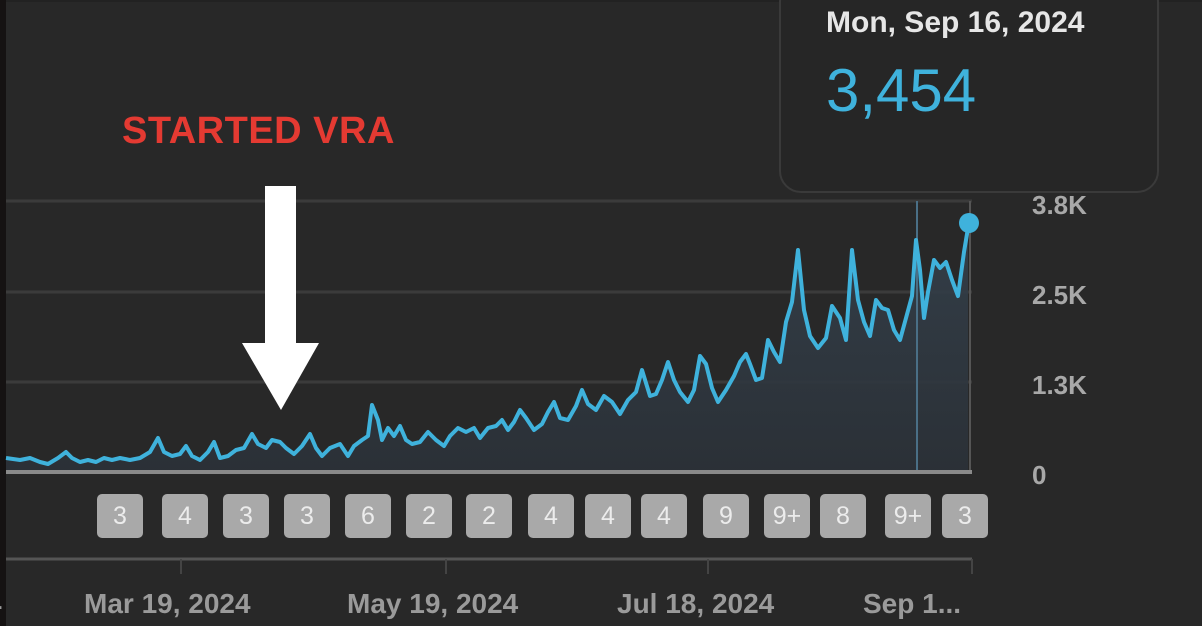  I want to click on started-vra-annotation: STARTED VRA, so click(258, 131).